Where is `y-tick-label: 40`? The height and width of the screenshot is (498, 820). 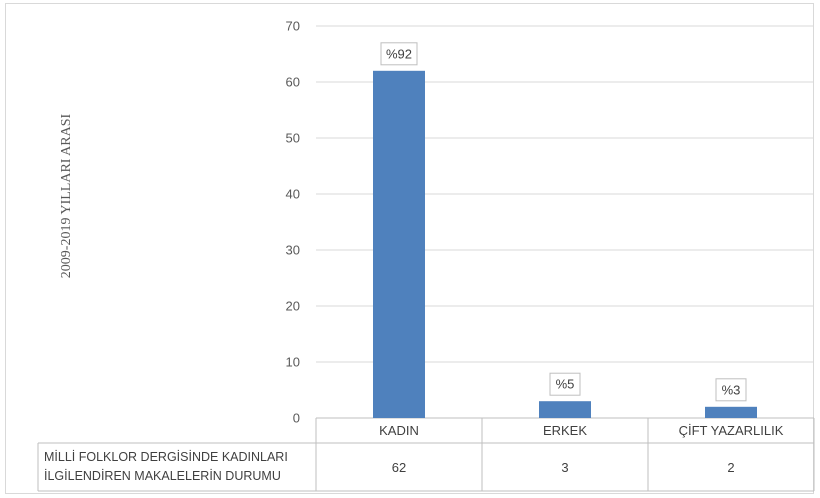 y-tick-label: 40 is located at coordinates (293, 194).